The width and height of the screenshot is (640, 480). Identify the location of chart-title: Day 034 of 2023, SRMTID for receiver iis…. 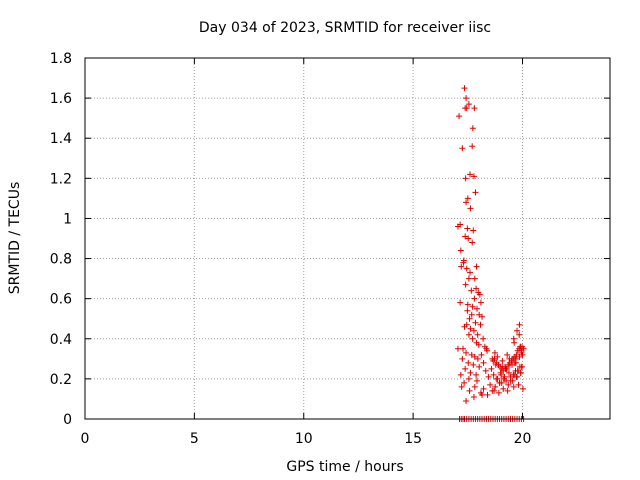
(345, 28).